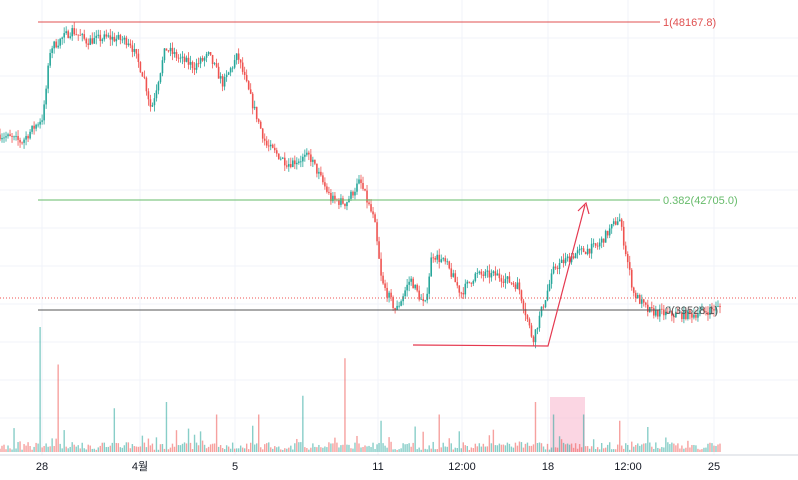  What do you see at coordinates (499, 275) in the screenshot?
I see `trend-arrow-drawing` at bounding box center [499, 275].